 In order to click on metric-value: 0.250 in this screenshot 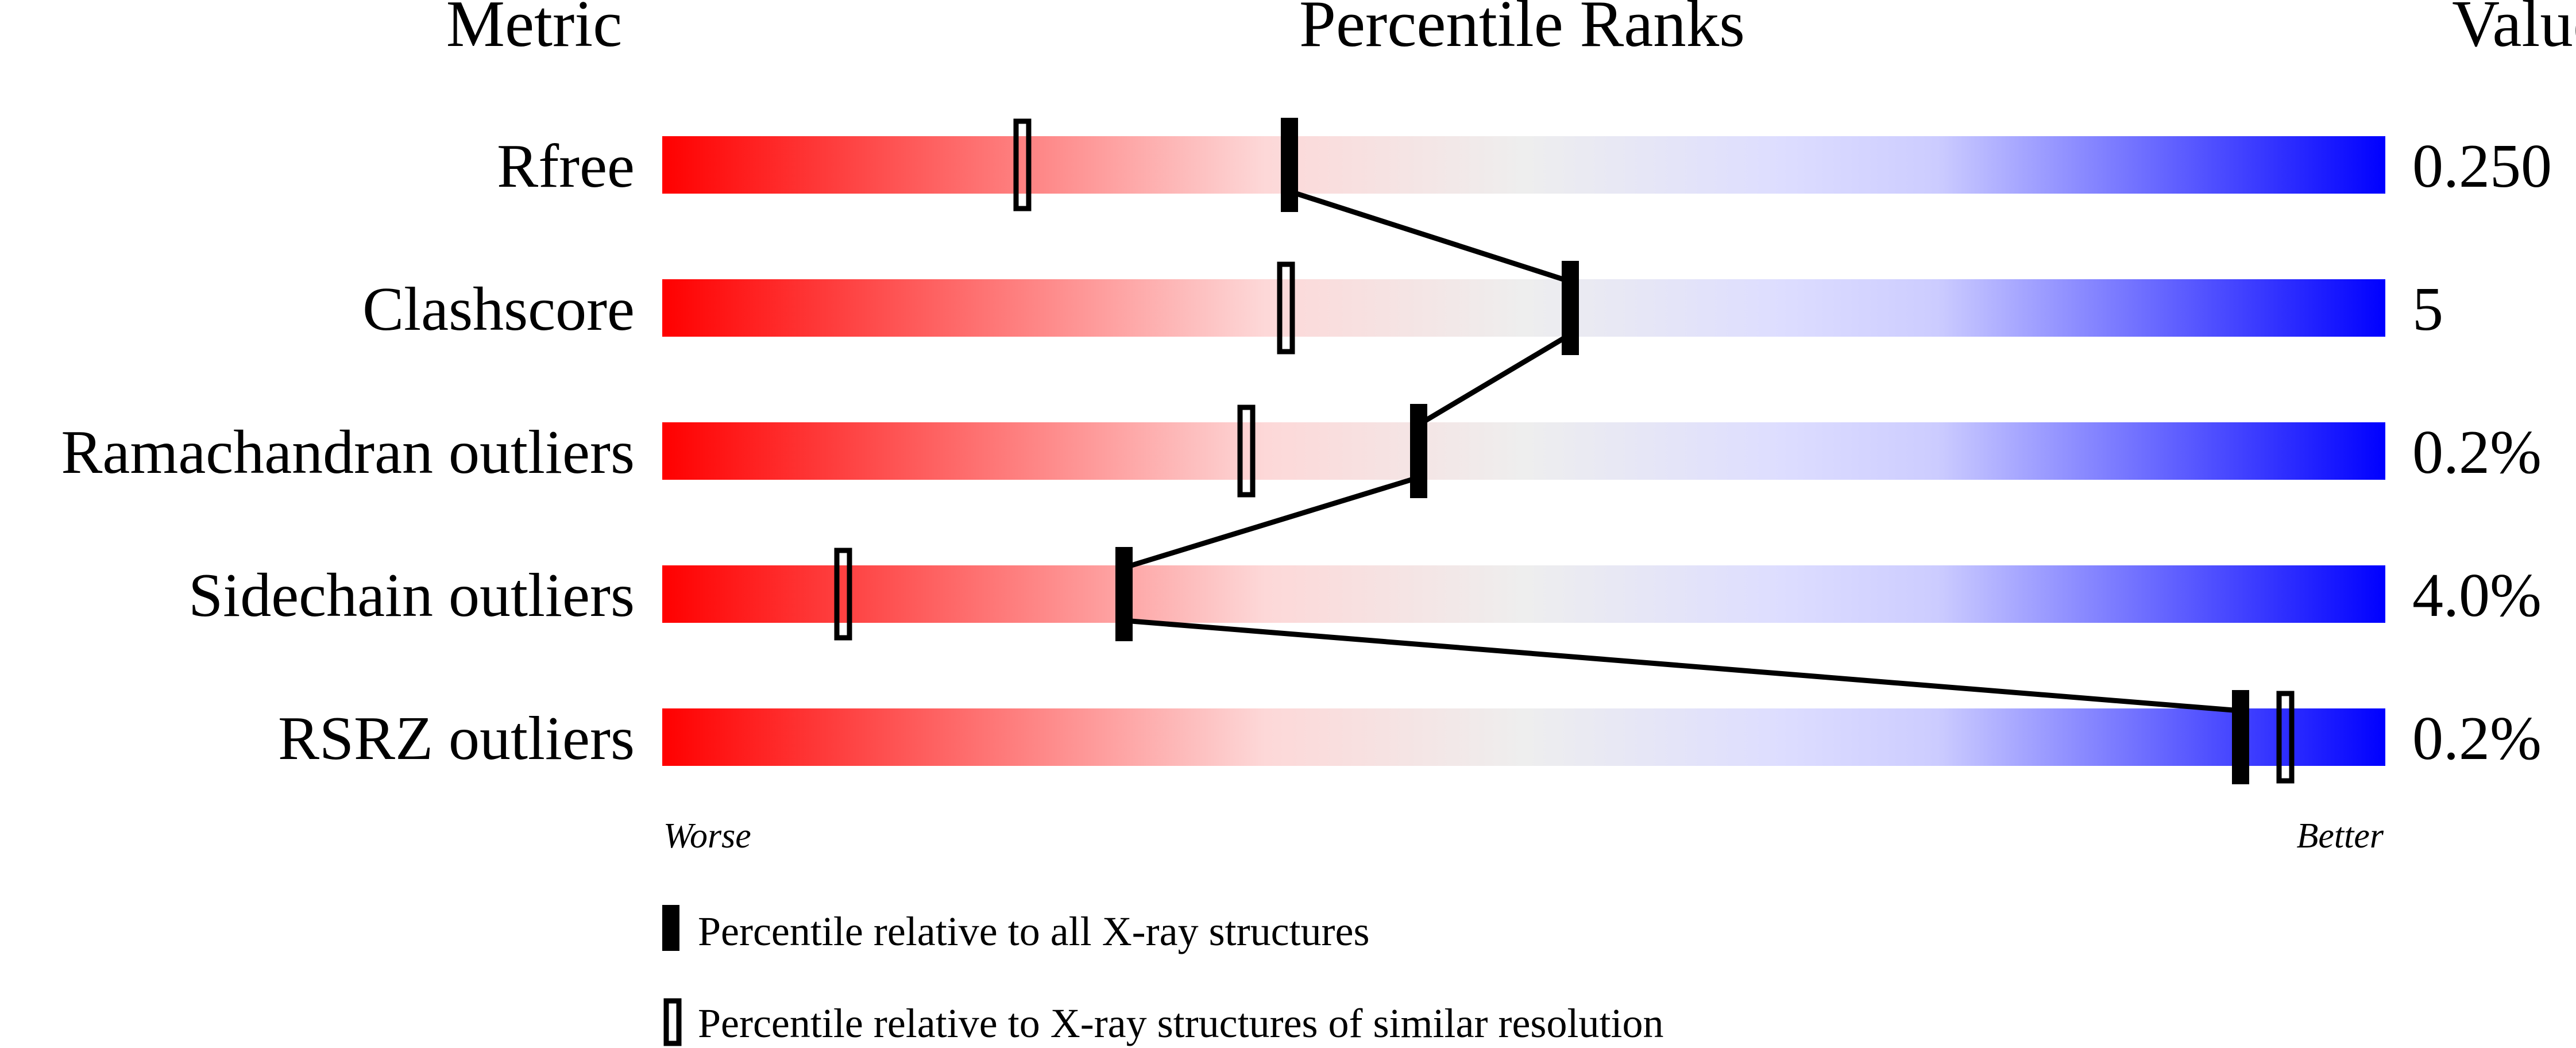, I will do `click(2482, 166)`.